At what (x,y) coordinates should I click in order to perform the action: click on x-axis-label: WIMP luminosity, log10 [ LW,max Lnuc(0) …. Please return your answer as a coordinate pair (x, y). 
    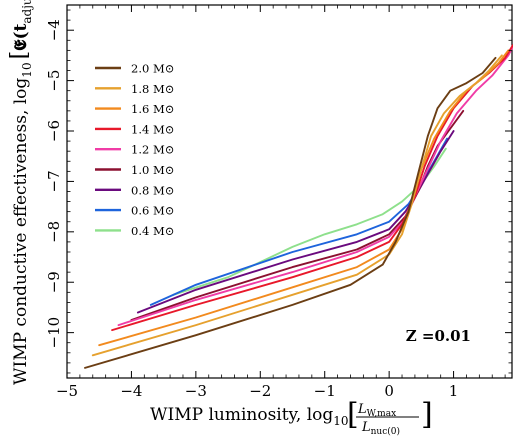
    Looking at the image, I should click on (291, 417).